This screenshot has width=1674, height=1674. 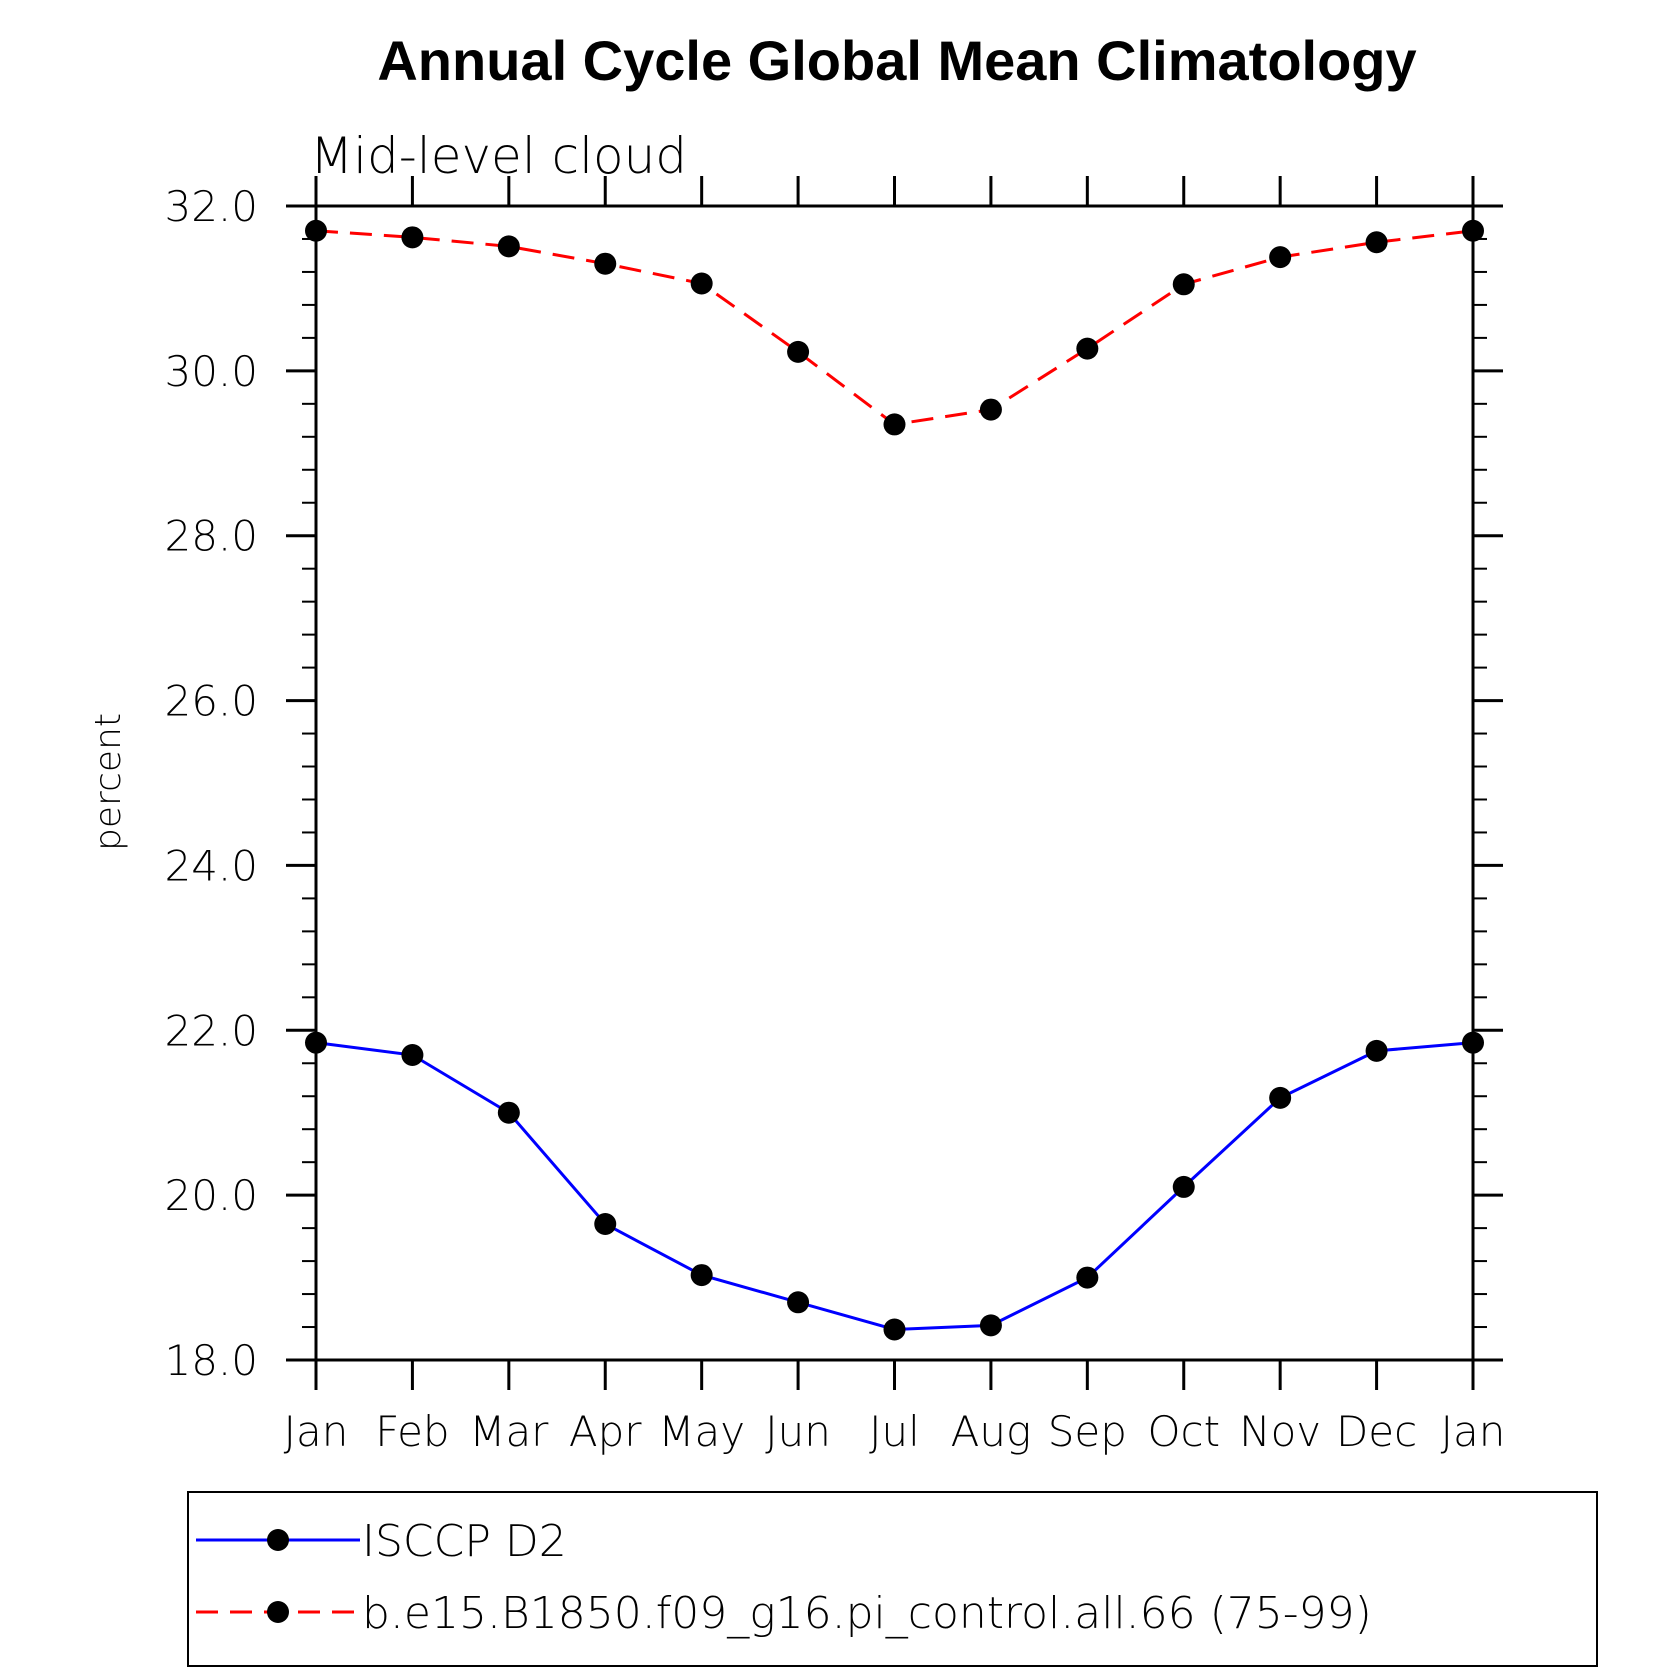 I want to click on chart-title: Annual Cycle Global Mean Climatology, so click(x=896, y=60).